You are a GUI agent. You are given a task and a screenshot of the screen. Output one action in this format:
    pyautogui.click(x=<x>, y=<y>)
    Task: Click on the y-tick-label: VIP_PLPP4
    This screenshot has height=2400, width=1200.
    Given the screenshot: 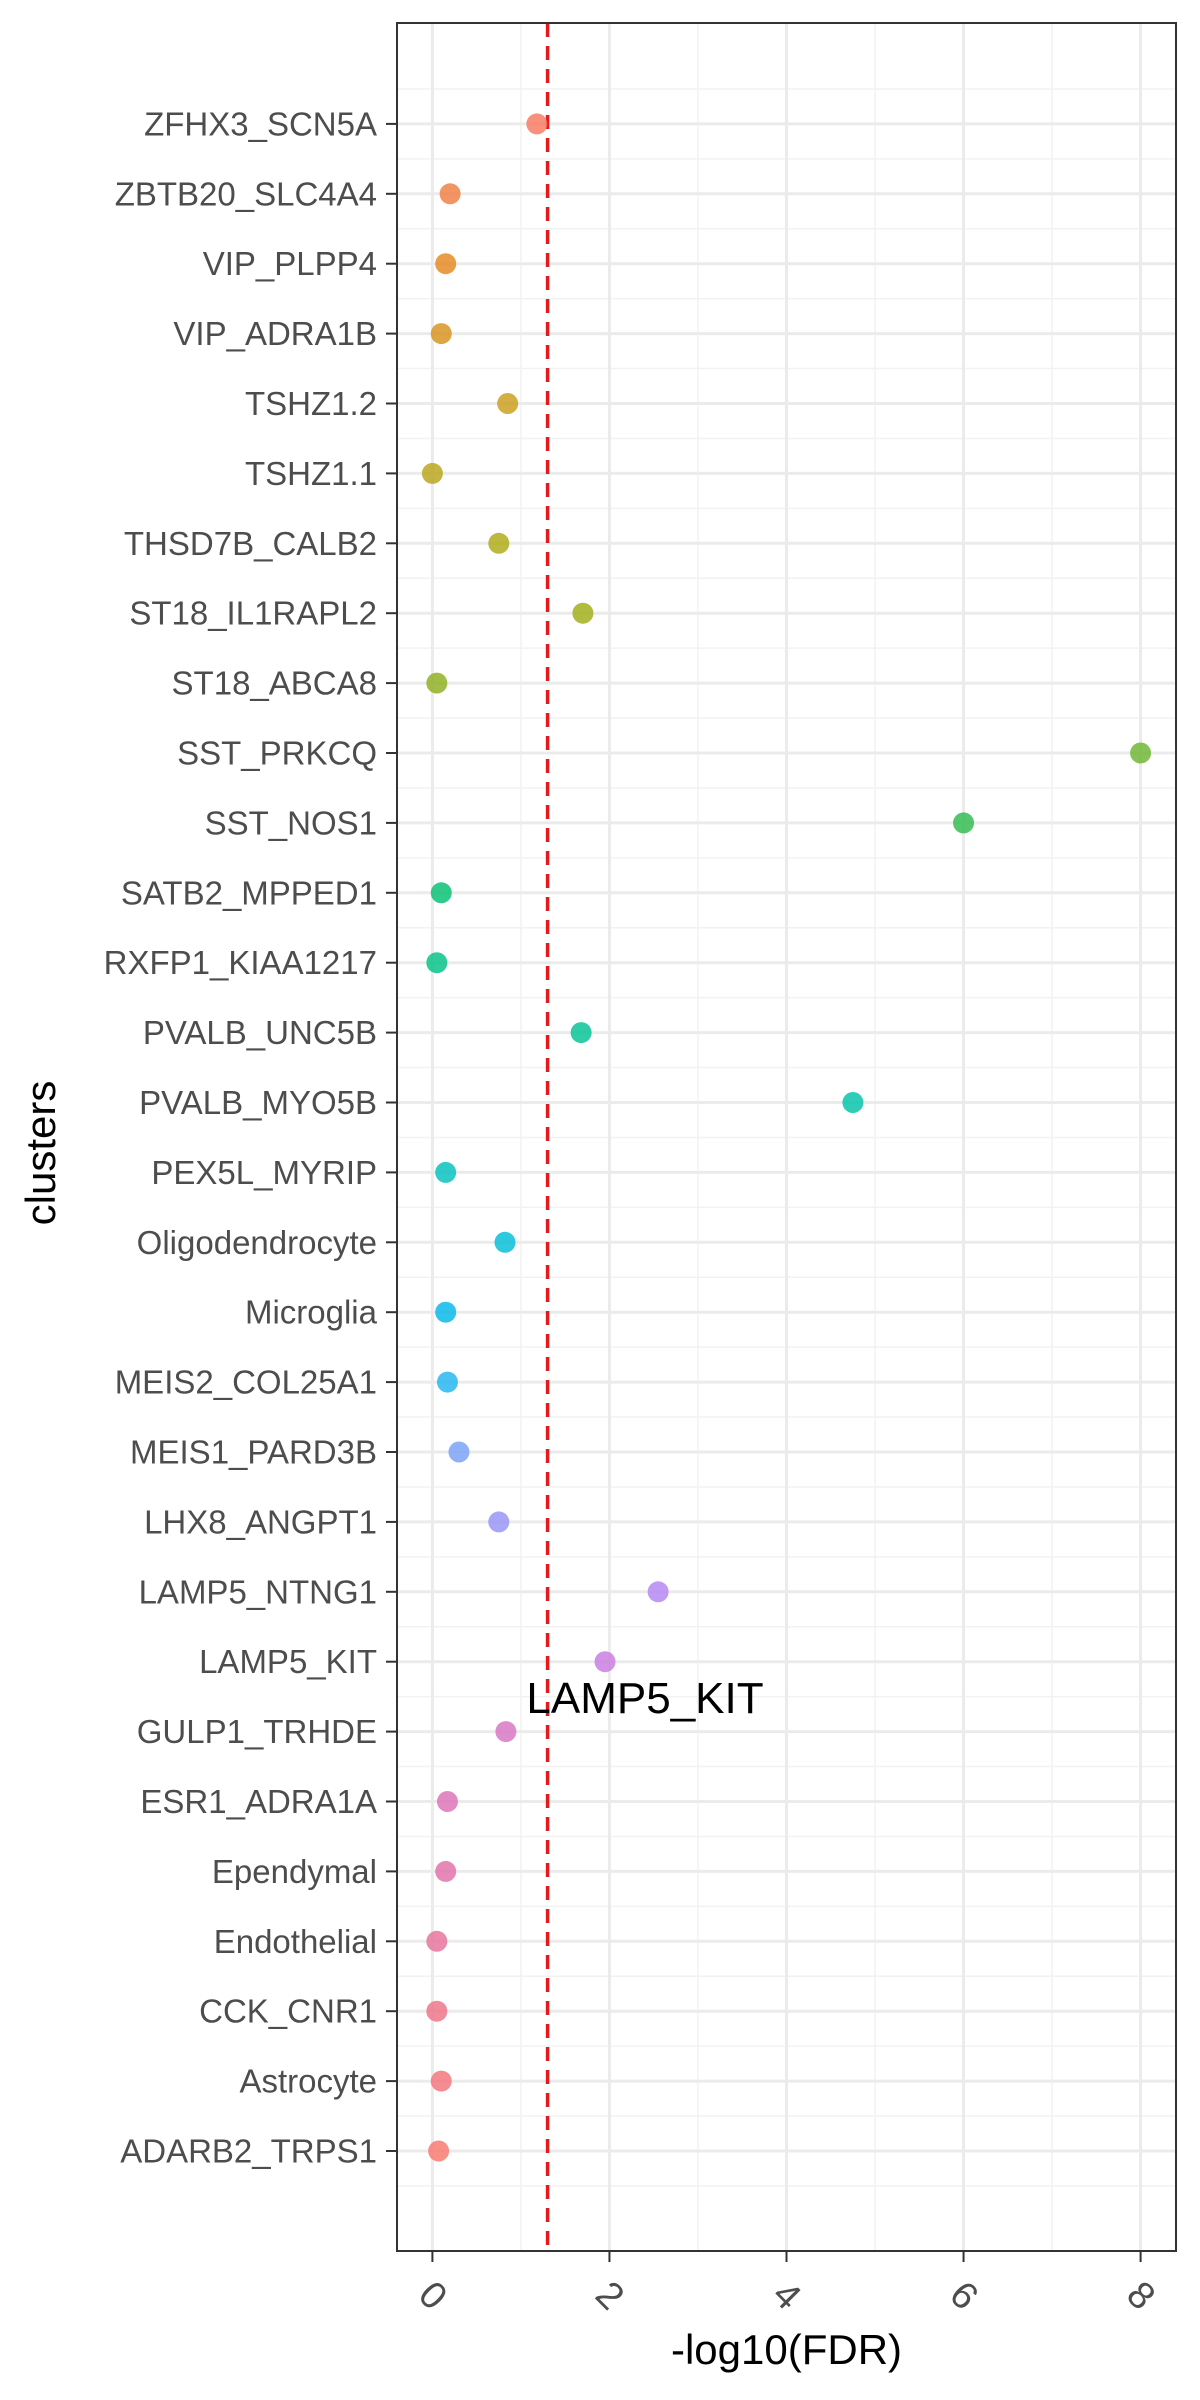 What is the action you would take?
    pyautogui.click(x=290, y=263)
    